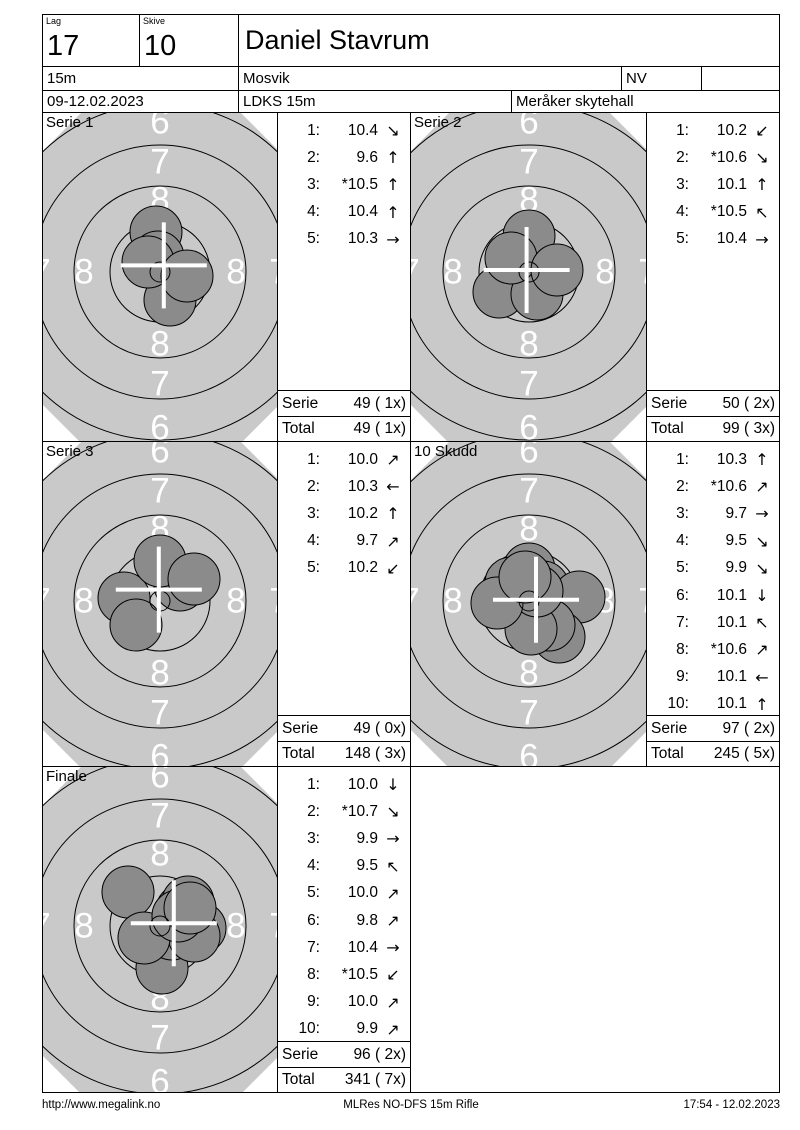 This screenshot has height=1130, width=800. I want to click on shooter-name-cell: Daniel Stavrum, so click(509, 40).